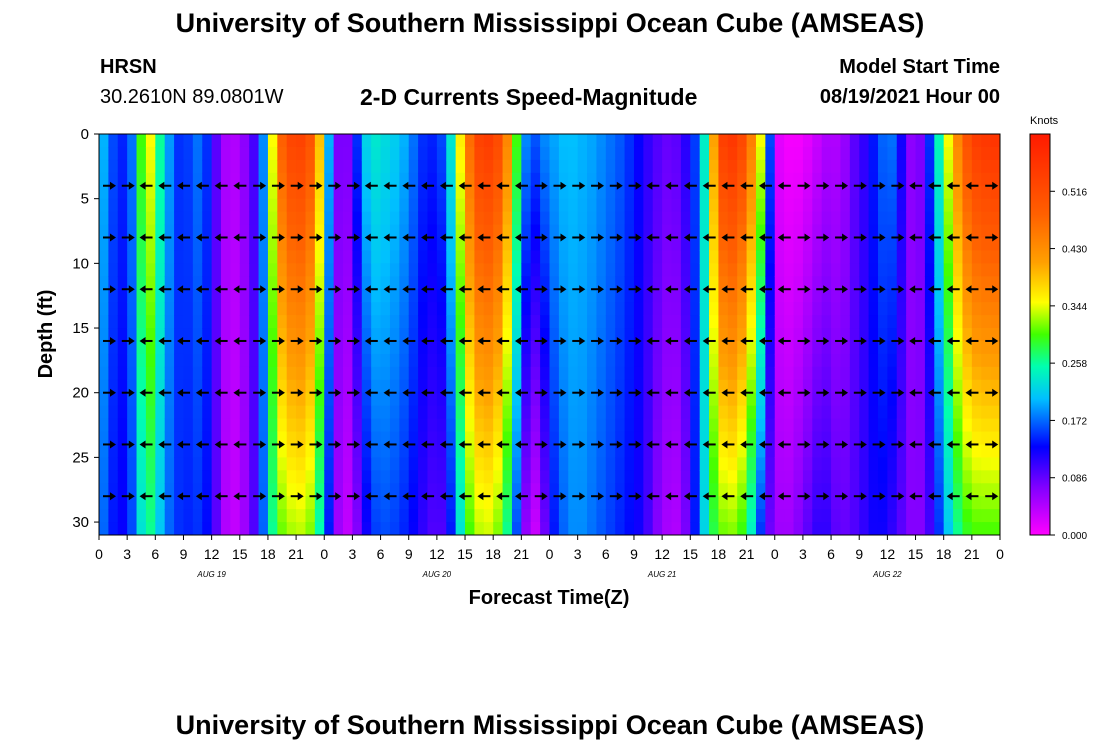 The image size is (1100, 750). I want to click on x-tick-label: 12, so click(212, 554).